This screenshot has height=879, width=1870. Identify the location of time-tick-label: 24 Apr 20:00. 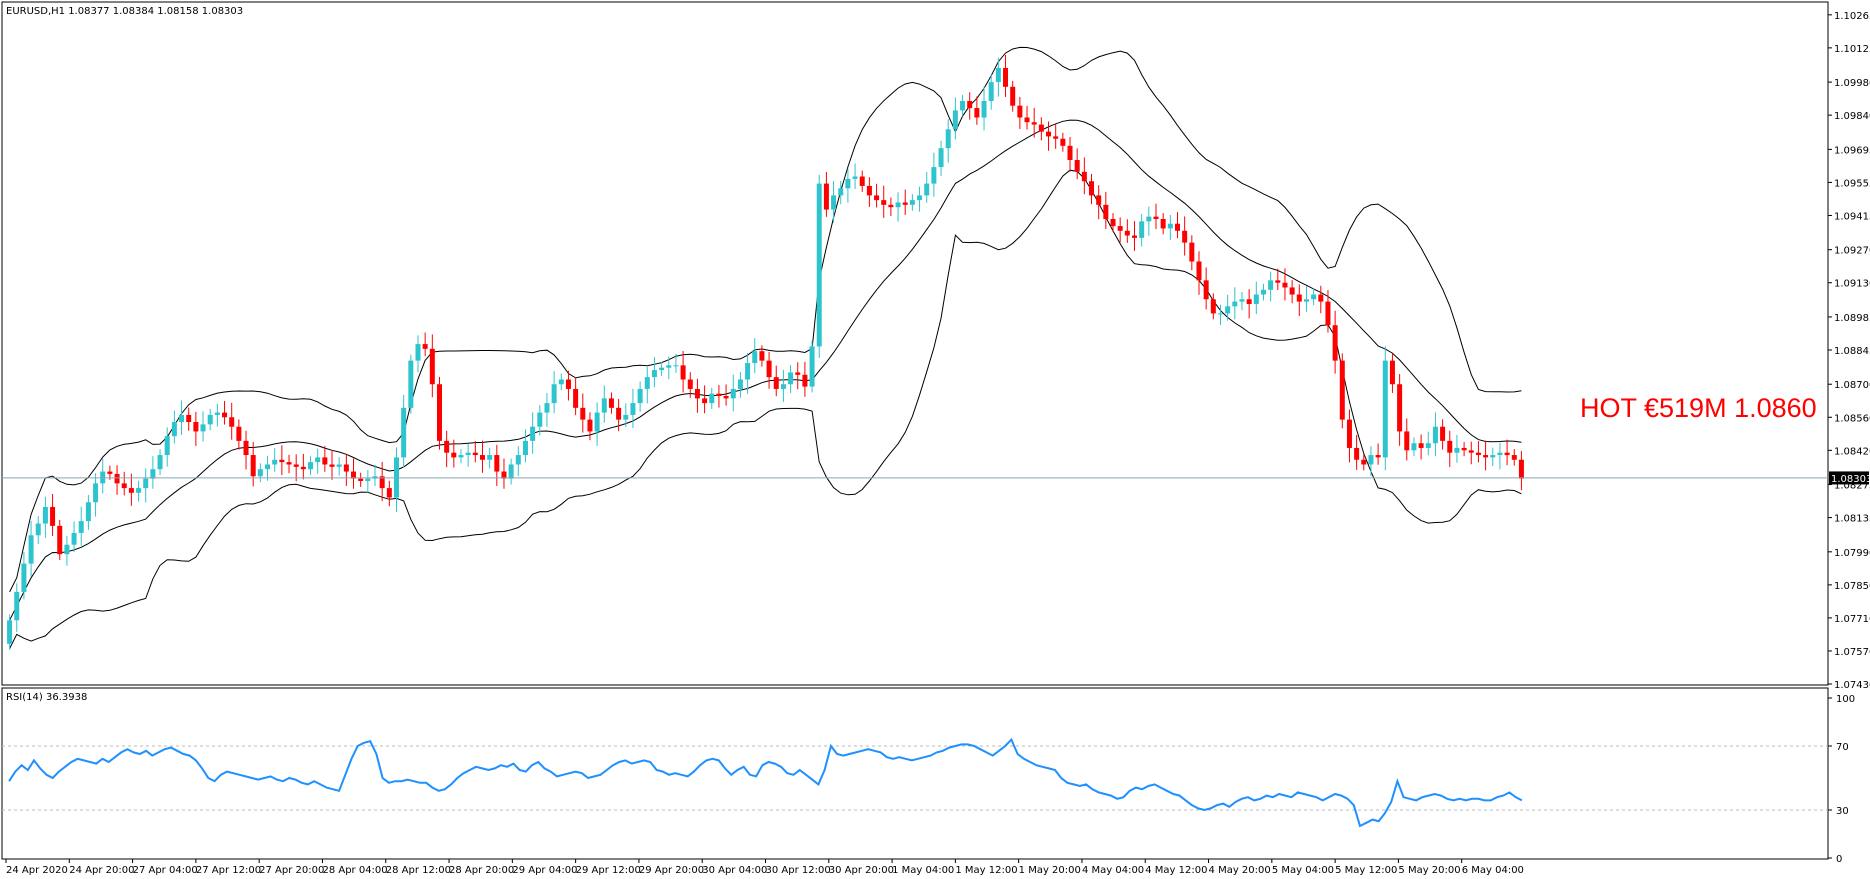
(101, 870).